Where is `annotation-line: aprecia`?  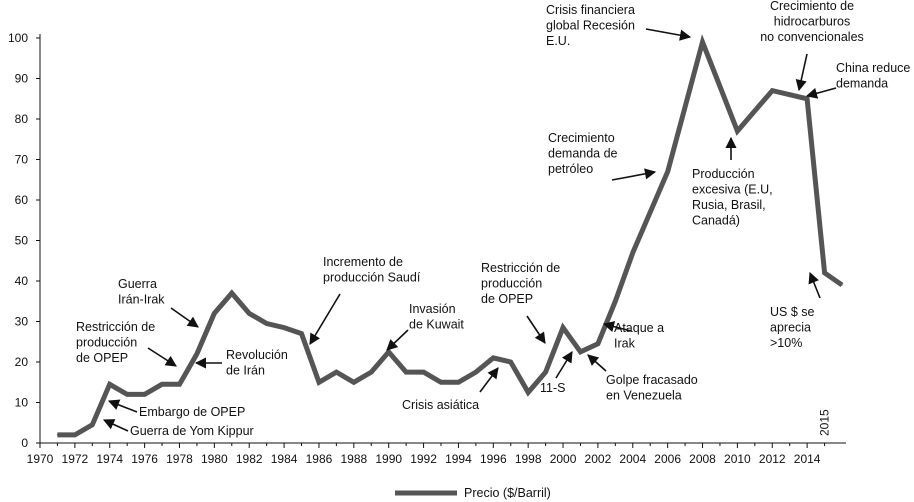
annotation-line: aprecia is located at coordinates (790, 328).